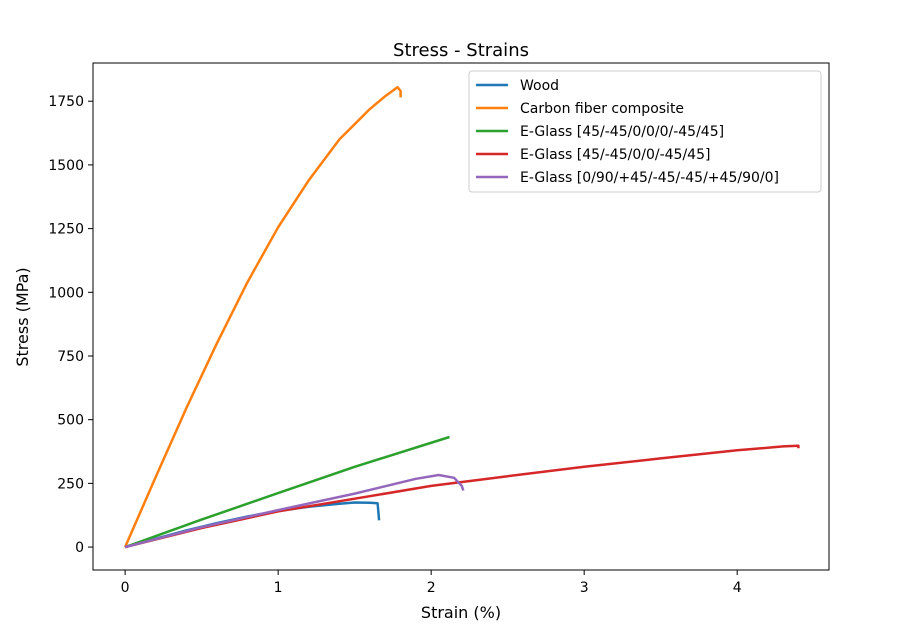 The image size is (921, 637). What do you see at coordinates (737, 588) in the screenshot?
I see `x-tick-label: 4` at bounding box center [737, 588].